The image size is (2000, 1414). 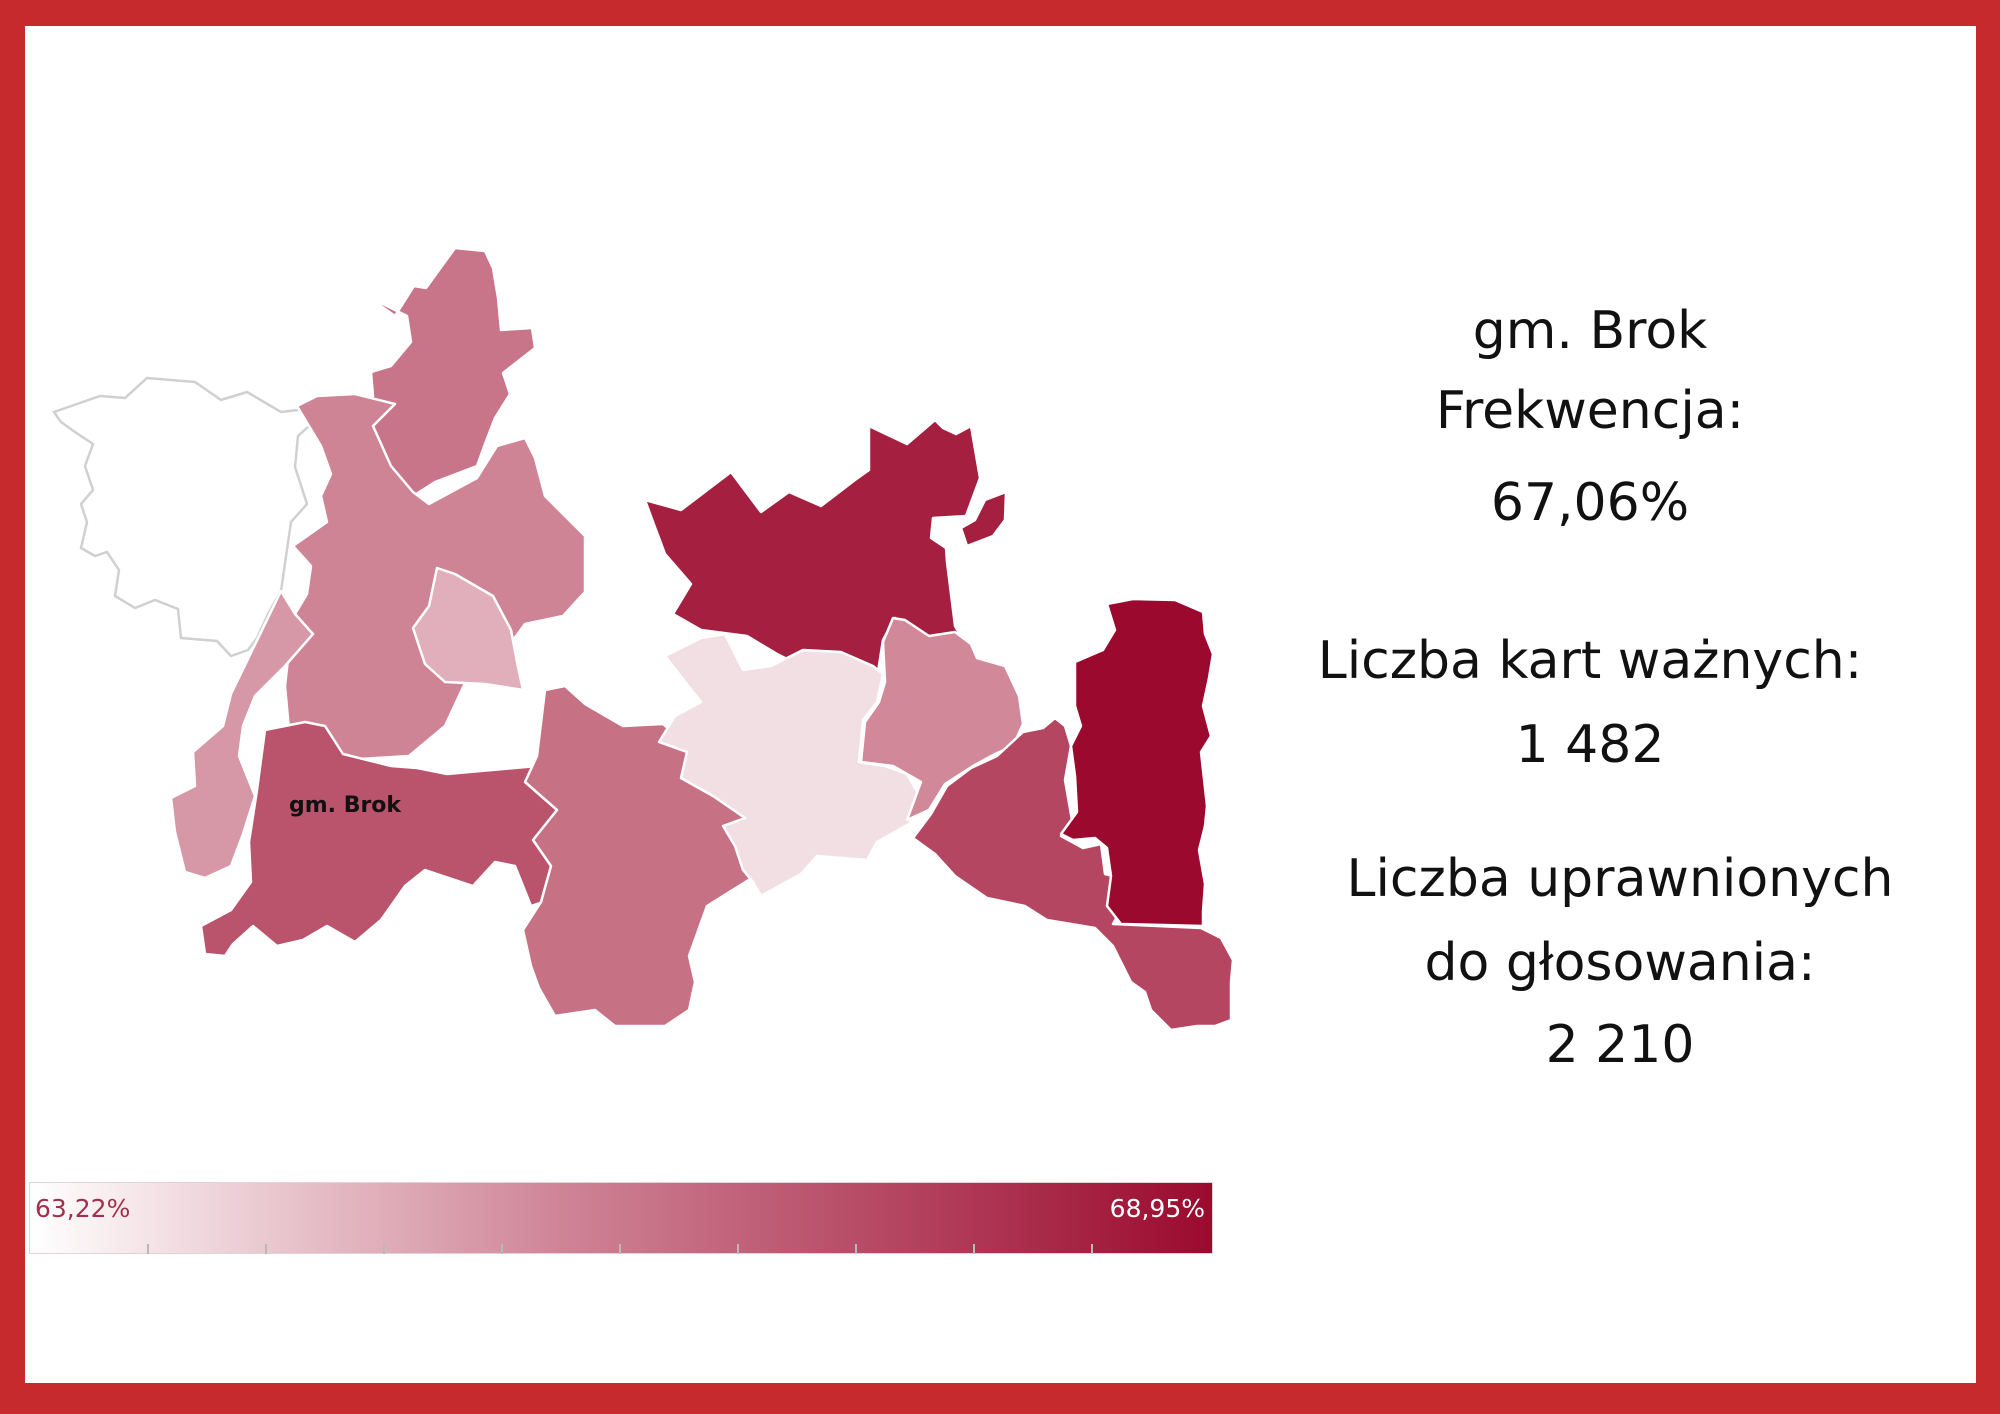 I want to click on valid-cards-value: 1 482, so click(x=1590, y=745).